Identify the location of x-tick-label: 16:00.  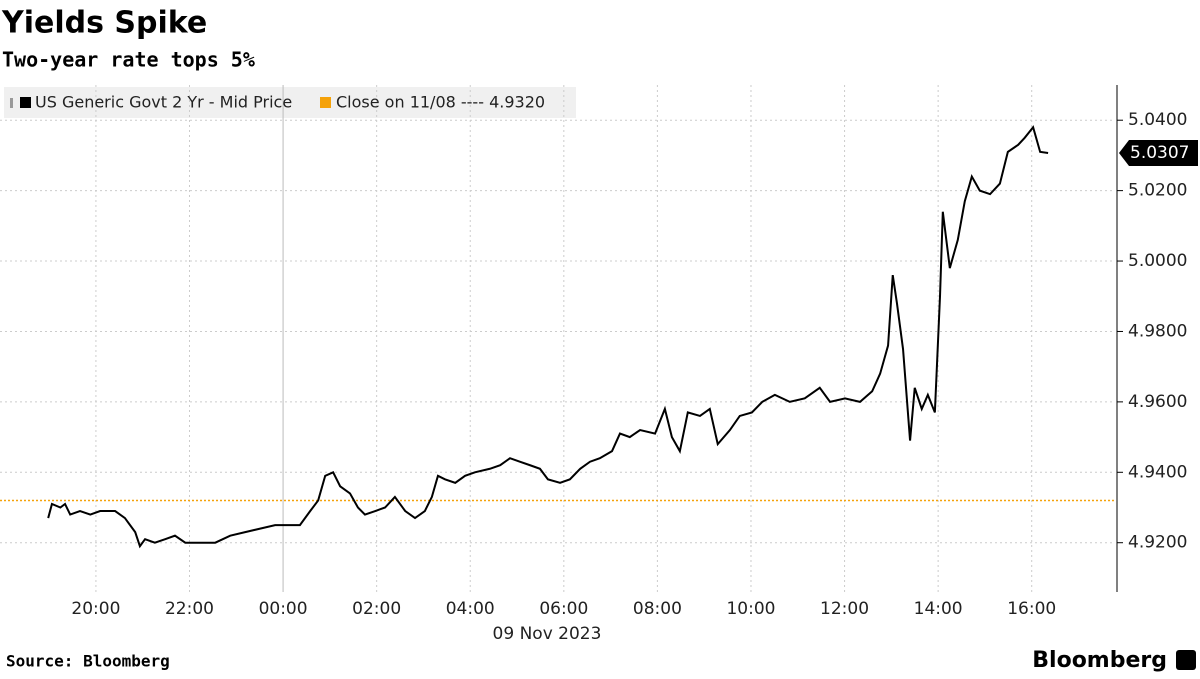
(1031, 609).